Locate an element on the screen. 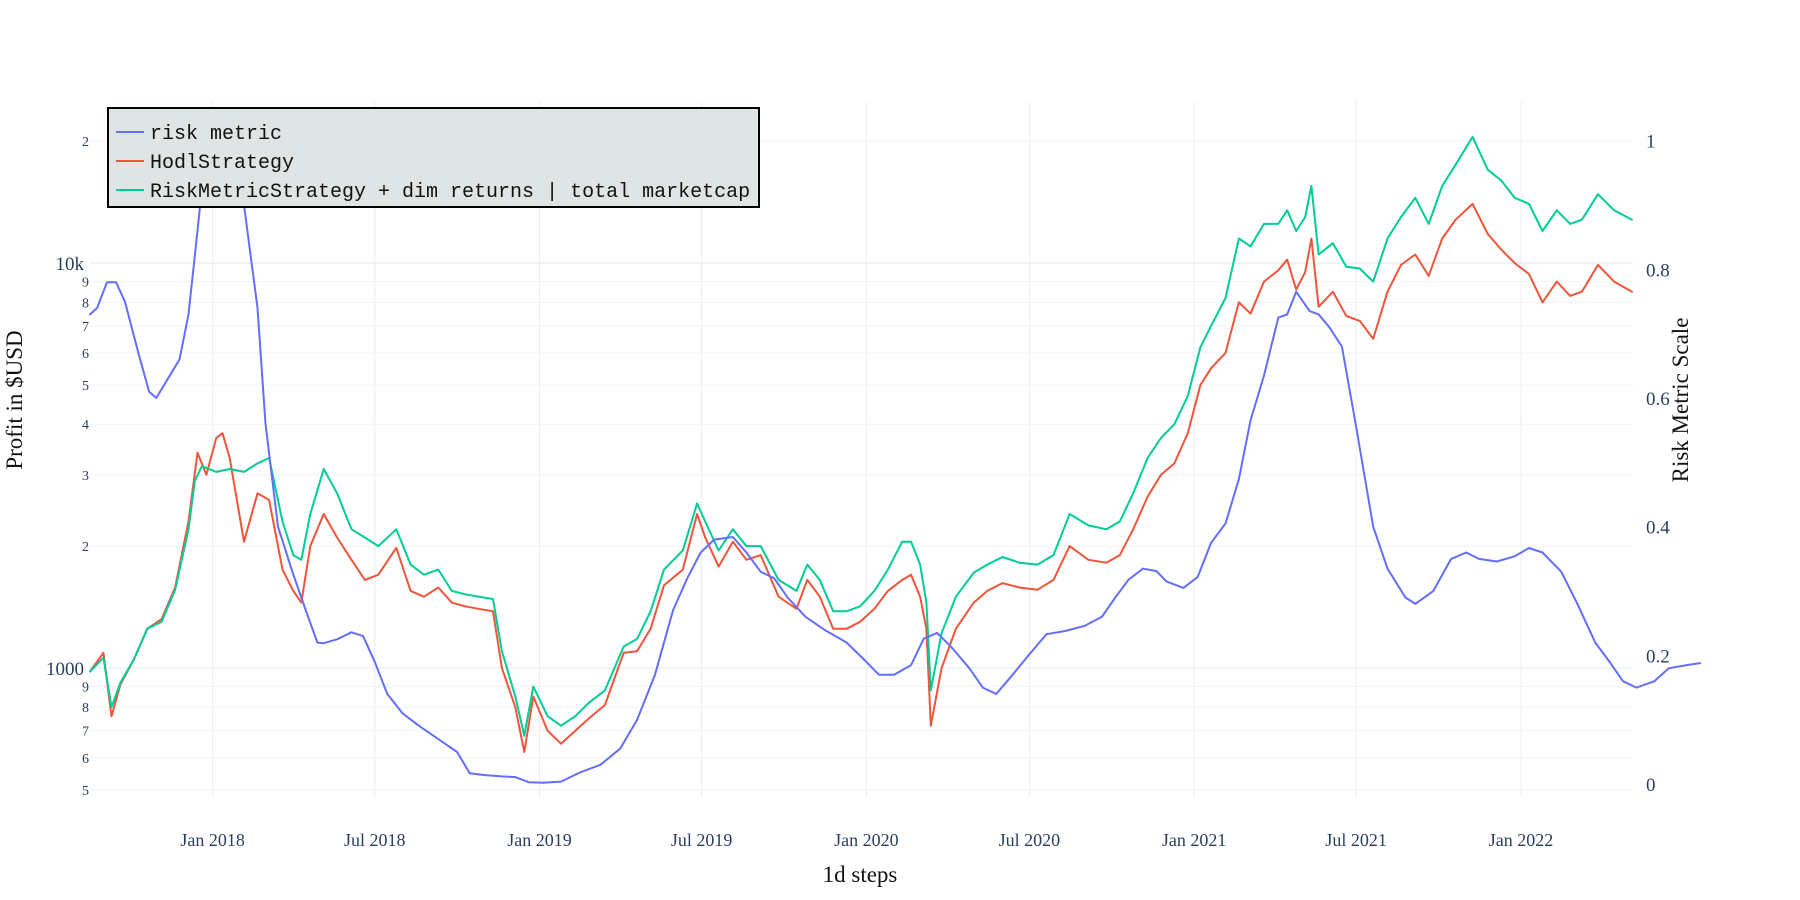  x-tick-label-jan-2018: Jan 2018 is located at coordinates (212, 840).